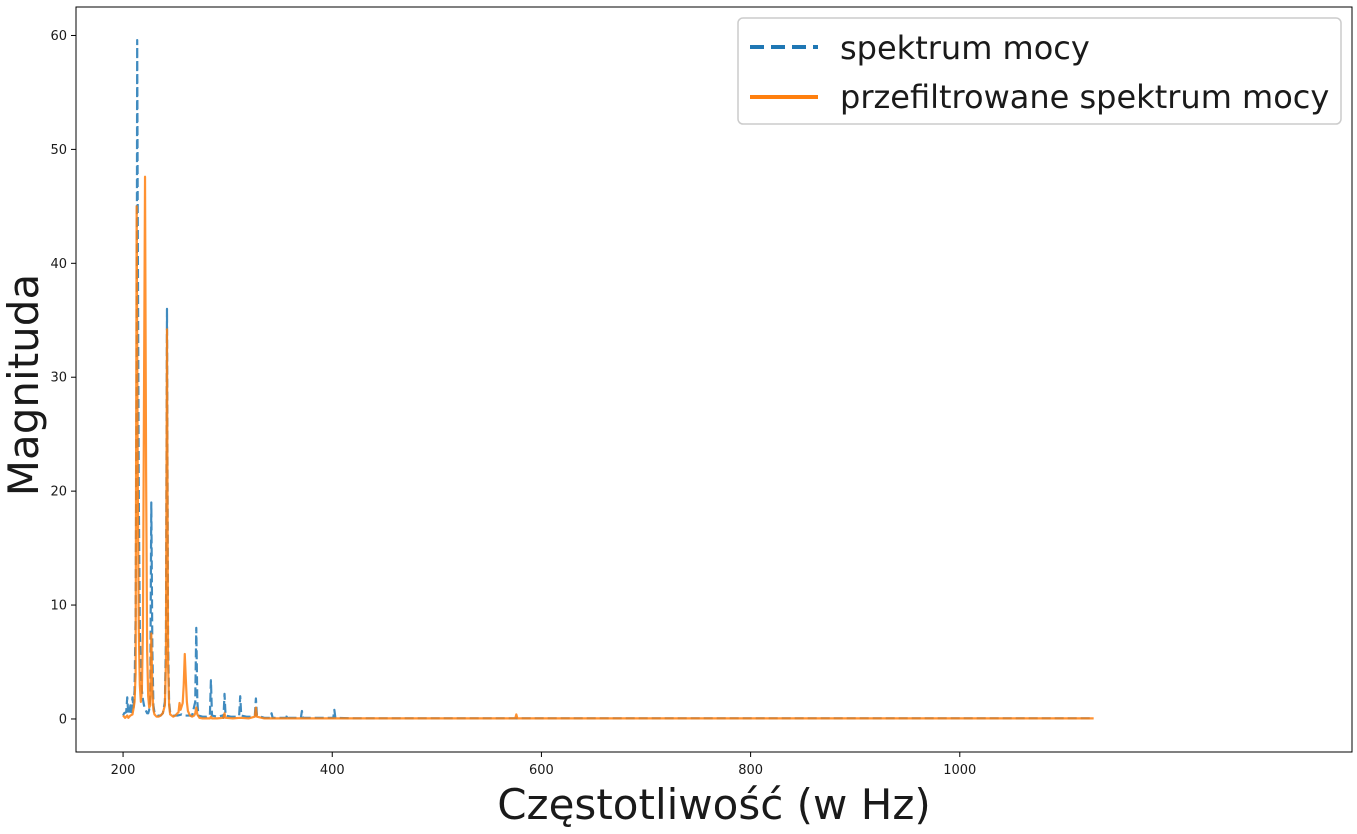 The width and height of the screenshot is (1357, 834). Describe the element at coordinates (965, 48) in the screenshot. I see `legend-label-spektrum-mocy: spektrum mocy` at that location.